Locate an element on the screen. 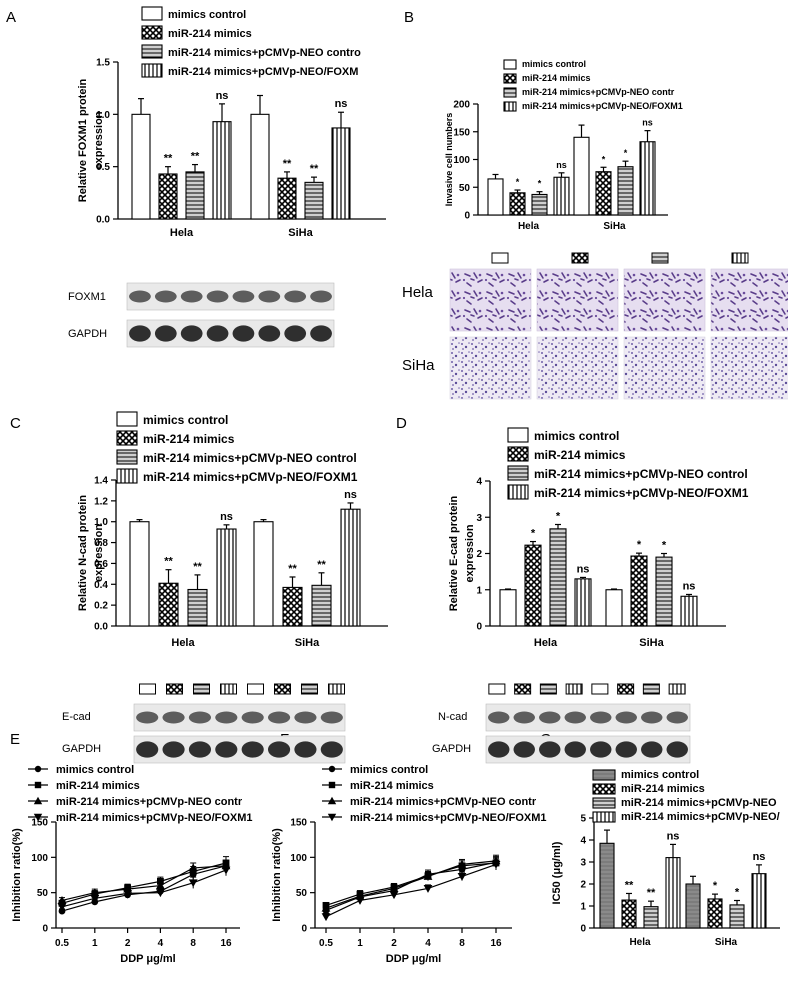  y-axis-label: Relative E-cad protein is located at coordinates (454, 553).